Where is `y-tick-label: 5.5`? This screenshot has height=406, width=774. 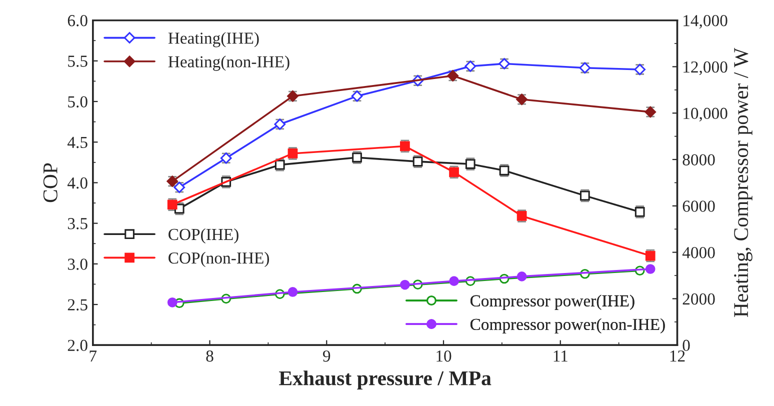
y-tick-label: 5.5 is located at coordinates (78, 61).